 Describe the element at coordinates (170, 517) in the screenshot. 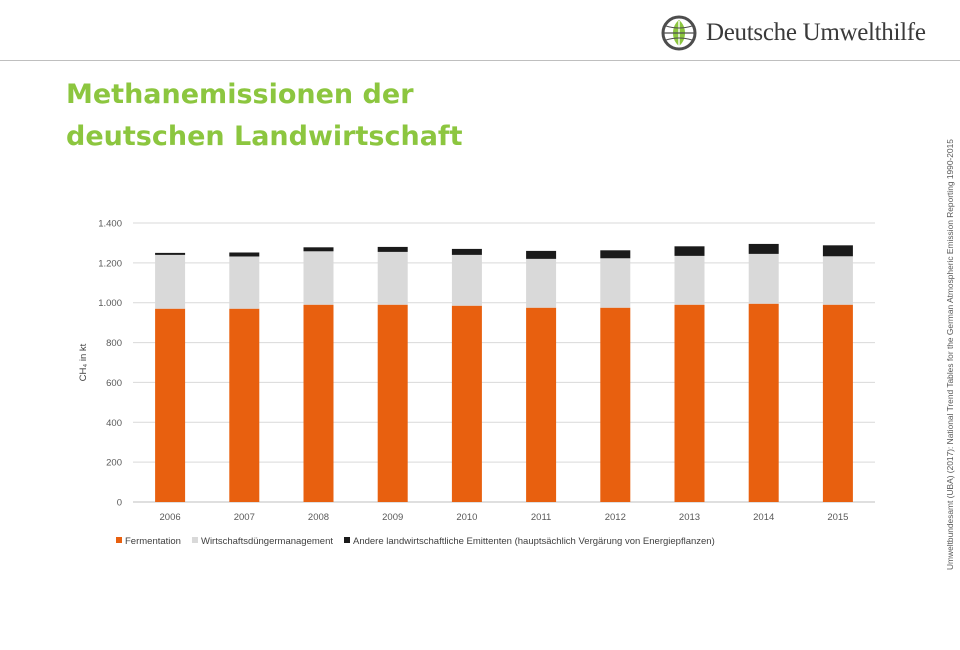

I see `x-tick-label: 2006` at that location.